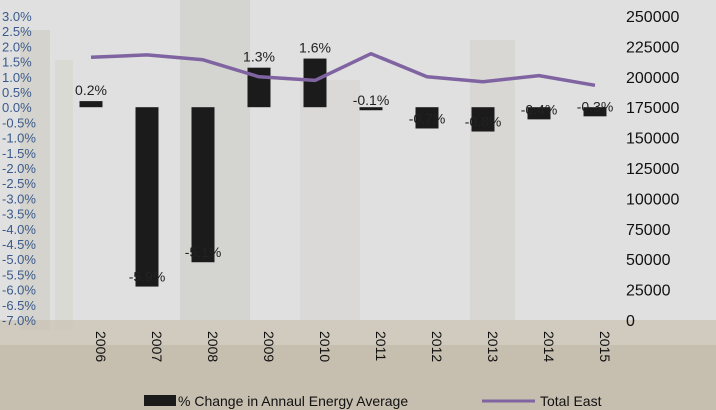 This screenshot has height=410, width=716. Describe the element at coordinates (147, 277) in the screenshot. I see `bar-data-label: -5.9%` at that location.